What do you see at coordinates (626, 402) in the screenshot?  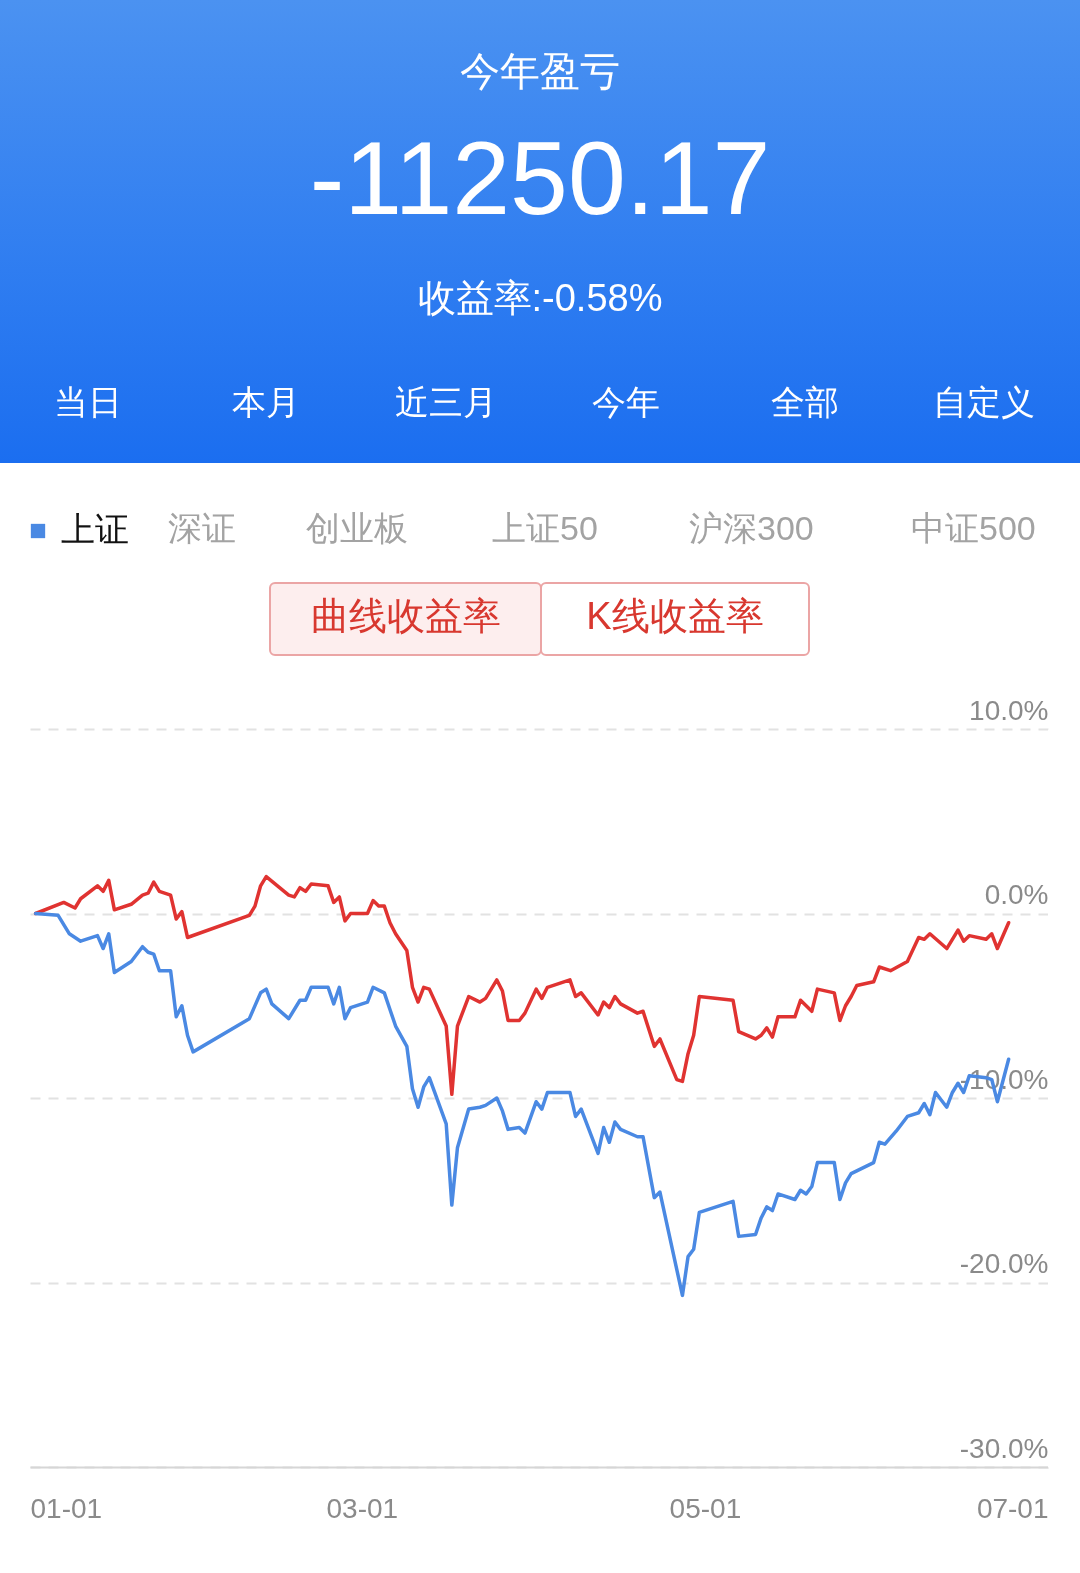 I see `text: 今年` at bounding box center [626, 402].